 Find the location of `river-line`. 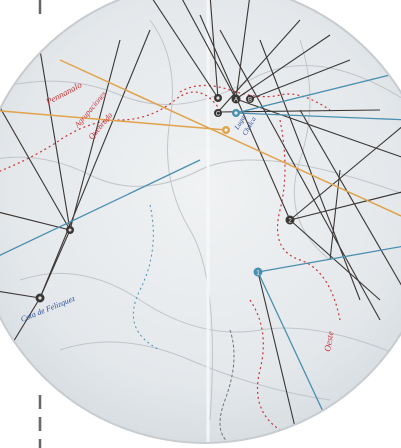

river-line is located at coordinates (146, 277).